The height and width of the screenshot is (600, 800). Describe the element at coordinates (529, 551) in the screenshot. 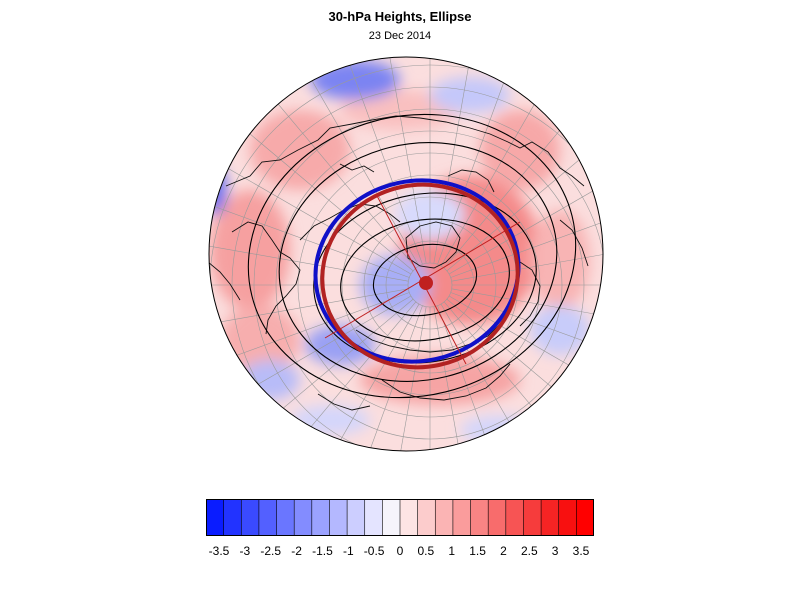

I see `colorbar-tick-label: 2.5` at that location.